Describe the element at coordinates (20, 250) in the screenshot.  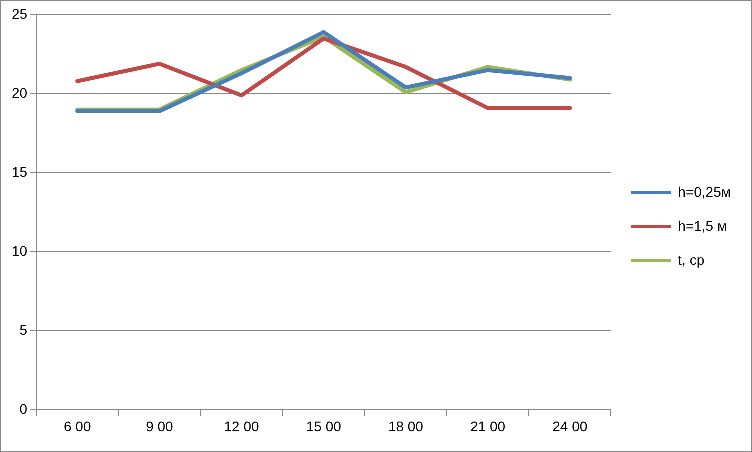
I see `y-tick-label: 10` at that location.